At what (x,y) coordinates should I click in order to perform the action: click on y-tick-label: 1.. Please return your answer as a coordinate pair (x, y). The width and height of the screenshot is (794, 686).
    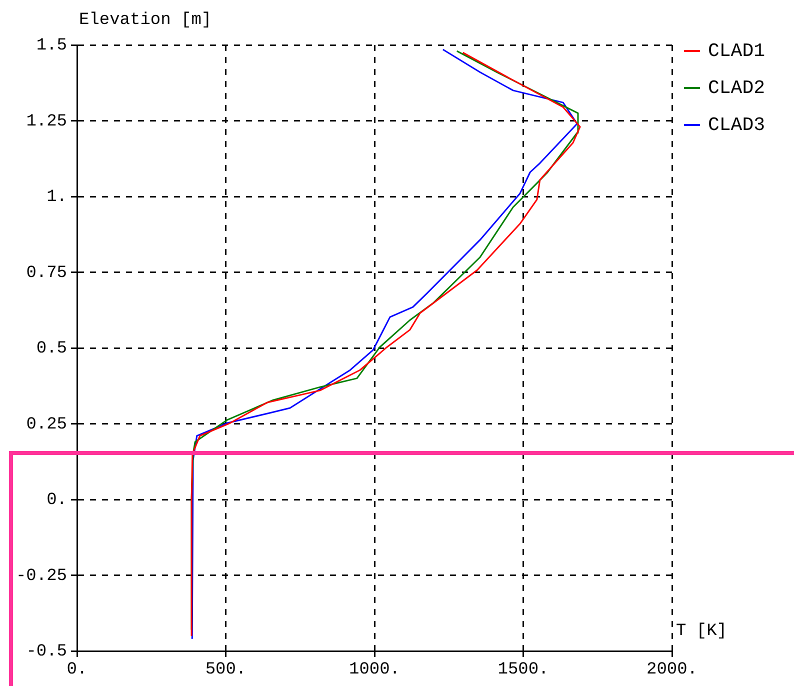
    Looking at the image, I should click on (56, 197).